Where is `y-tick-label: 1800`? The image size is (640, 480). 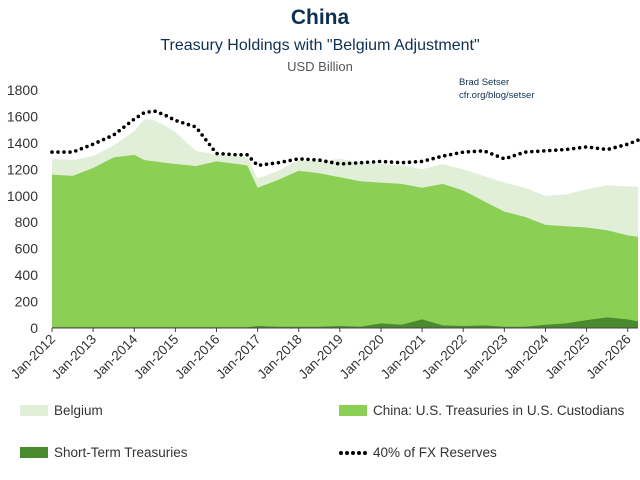
y-tick-label: 1800 is located at coordinates (22, 90).